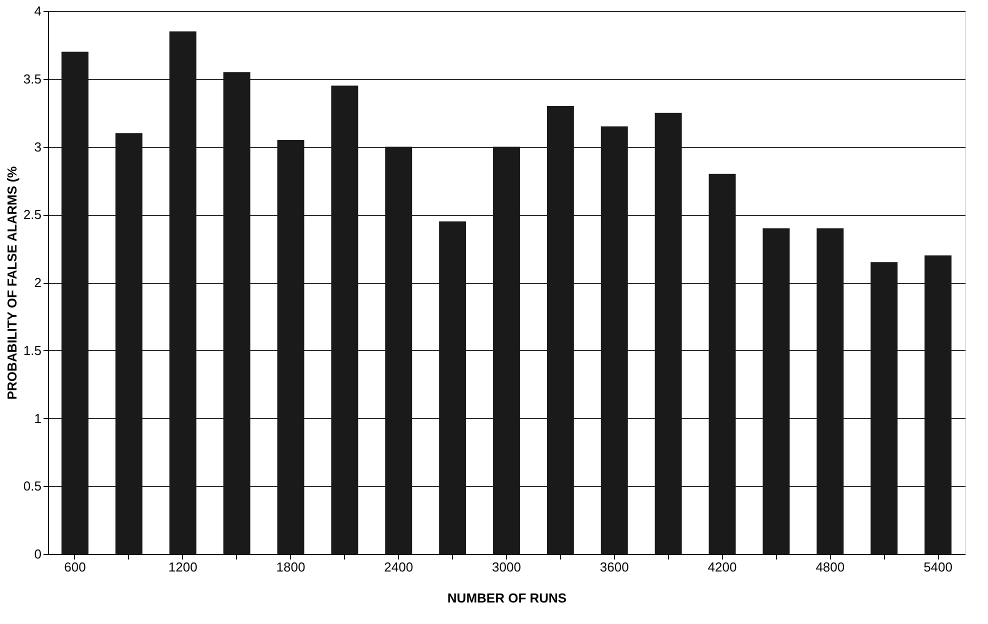 The image size is (988, 624). I want to click on y-tick-label: 0.5, so click(32, 486).